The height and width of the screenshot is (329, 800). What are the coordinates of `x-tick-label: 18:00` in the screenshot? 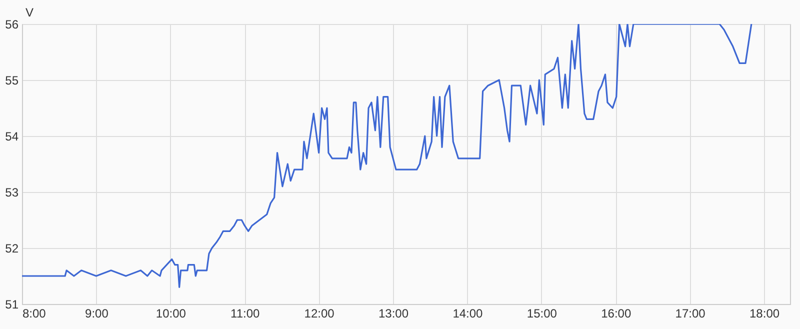 It's located at (765, 313).